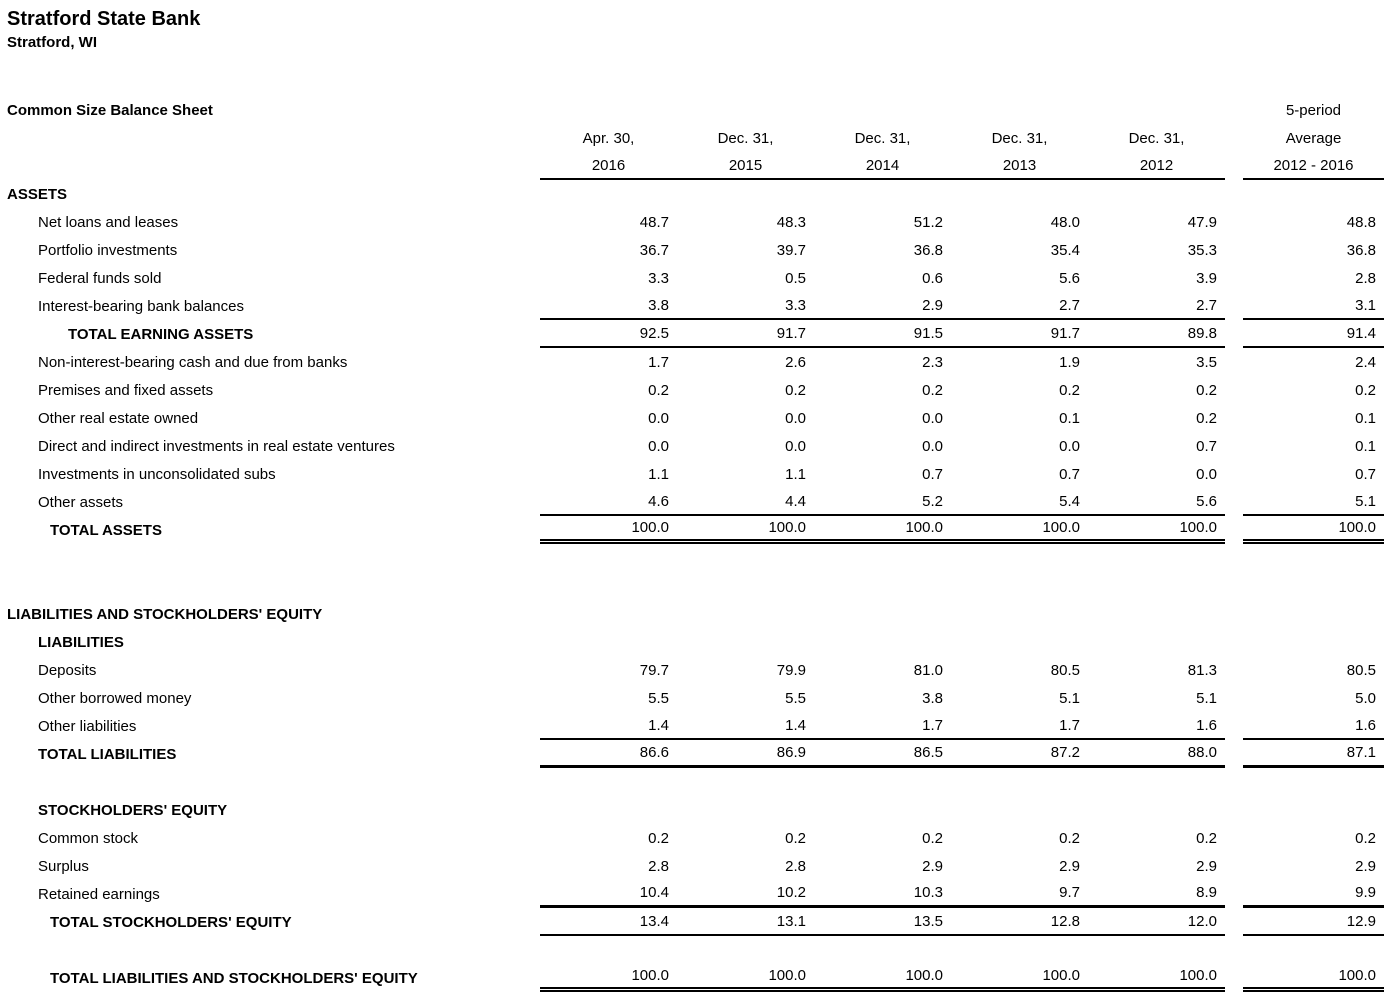 The width and height of the screenshot is (1384, 999). Describe the element at coordinates (63, 866) in the screenshot. I see `row-label: Surplus` at that location.